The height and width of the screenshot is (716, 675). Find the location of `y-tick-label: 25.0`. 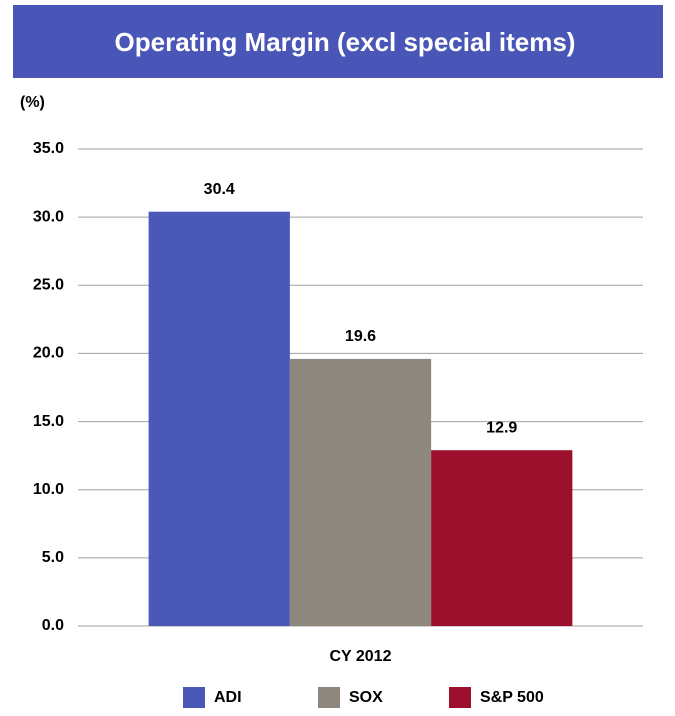

y-tick-label: 25.0 is located at coordinates (48, 285).